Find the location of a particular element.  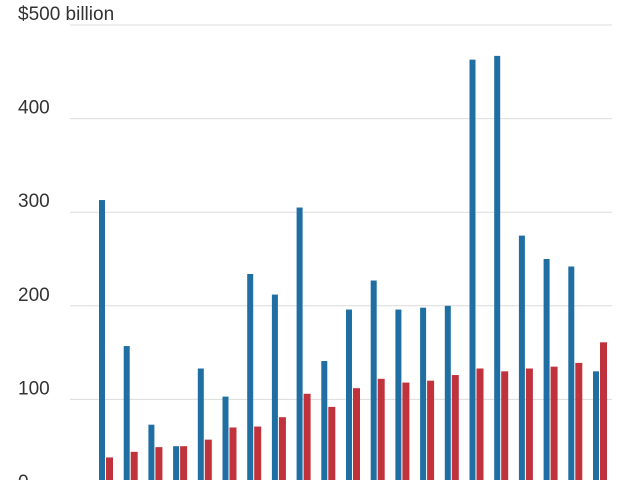

y-axis-tick-labels: 0 100 200 300 400 $500 billion is located at coordinates (66, 242).